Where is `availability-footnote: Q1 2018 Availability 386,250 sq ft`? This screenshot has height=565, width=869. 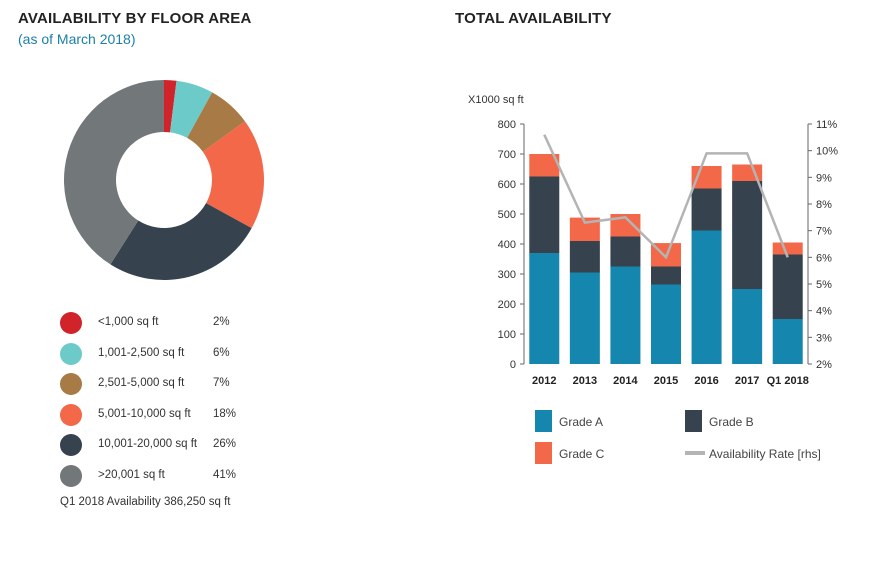 availability-footnote: Q1 2018 Availability 386,250 sq ft is located at coordinates (145, 502).